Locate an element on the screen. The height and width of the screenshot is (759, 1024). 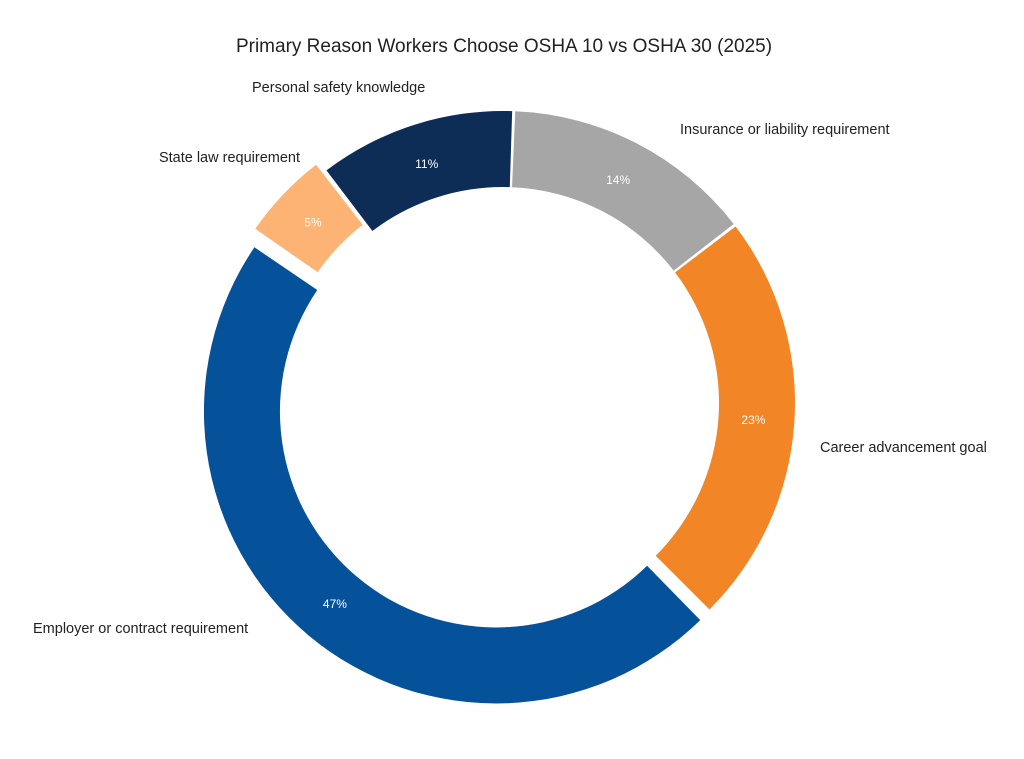
slice-career-advancement-goal is located at coordinates (725, 418).